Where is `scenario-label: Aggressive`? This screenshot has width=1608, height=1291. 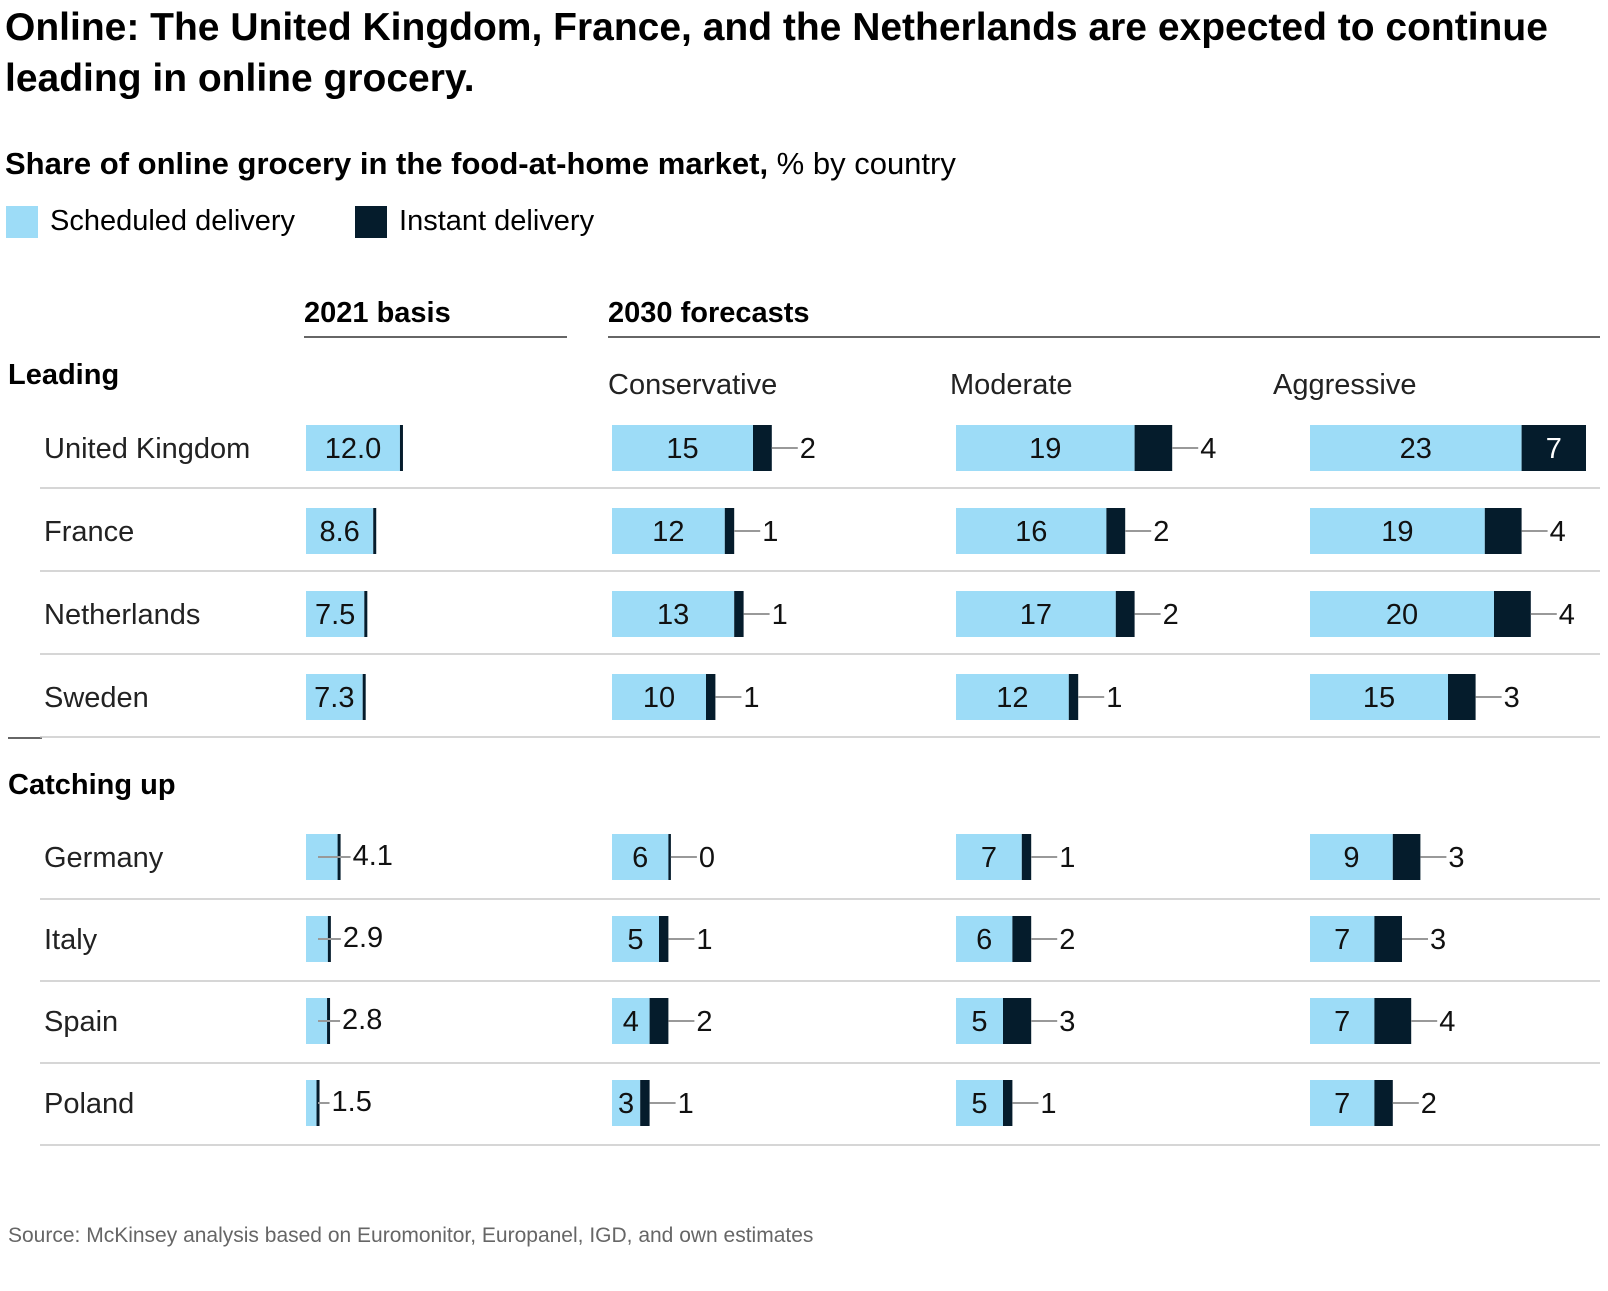 scenario-label: Aggressive is located at coordinates (1344, 385).